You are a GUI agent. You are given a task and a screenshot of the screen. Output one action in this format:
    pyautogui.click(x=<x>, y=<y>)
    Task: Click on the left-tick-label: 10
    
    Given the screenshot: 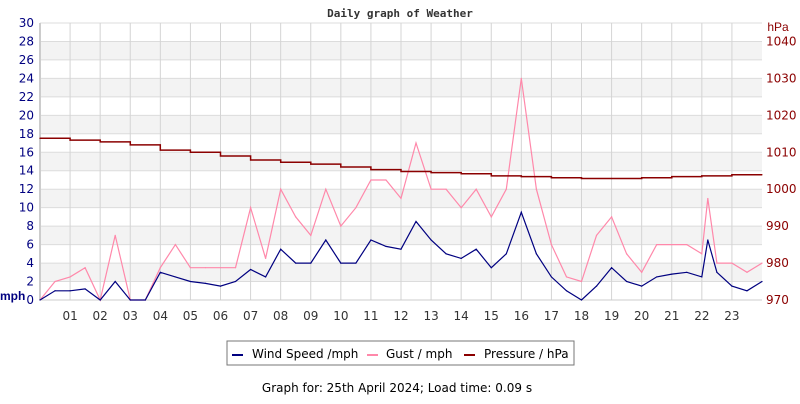 What is the action you would take?
    pyautogui.click(x=26, y=208)
    